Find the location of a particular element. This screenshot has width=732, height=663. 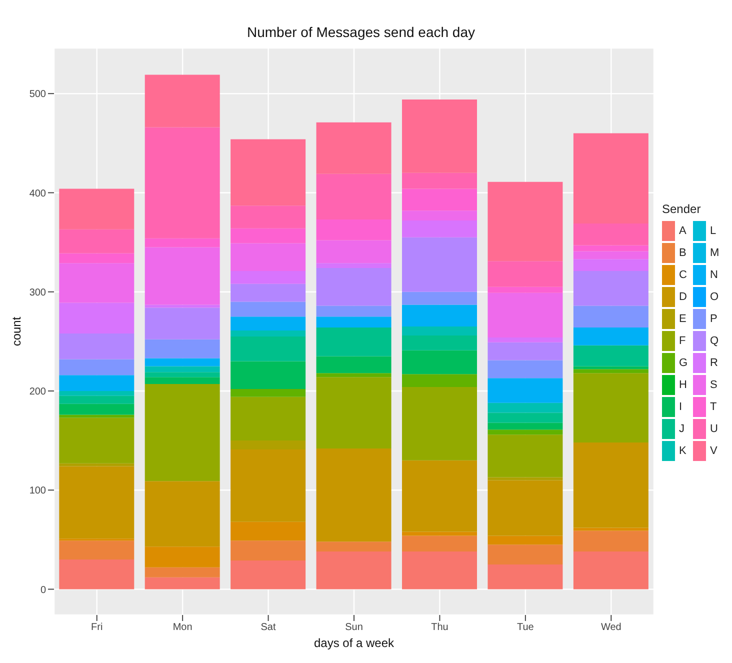

legend-label: P is located at coordinates (714, 318).